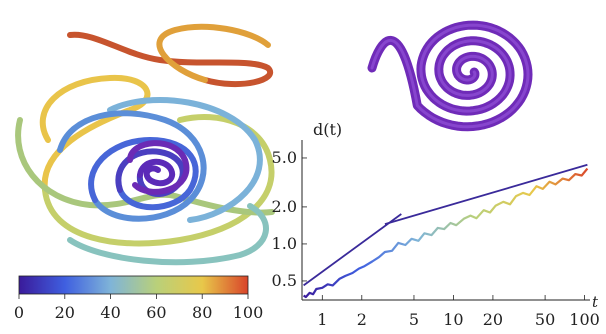 The height and width of the screenshot is (334, 606). What do you see at coordinates (19, 312) in the screenshot?
I see `colorbar-tick-label: 0` at bounding box center [19, 312].